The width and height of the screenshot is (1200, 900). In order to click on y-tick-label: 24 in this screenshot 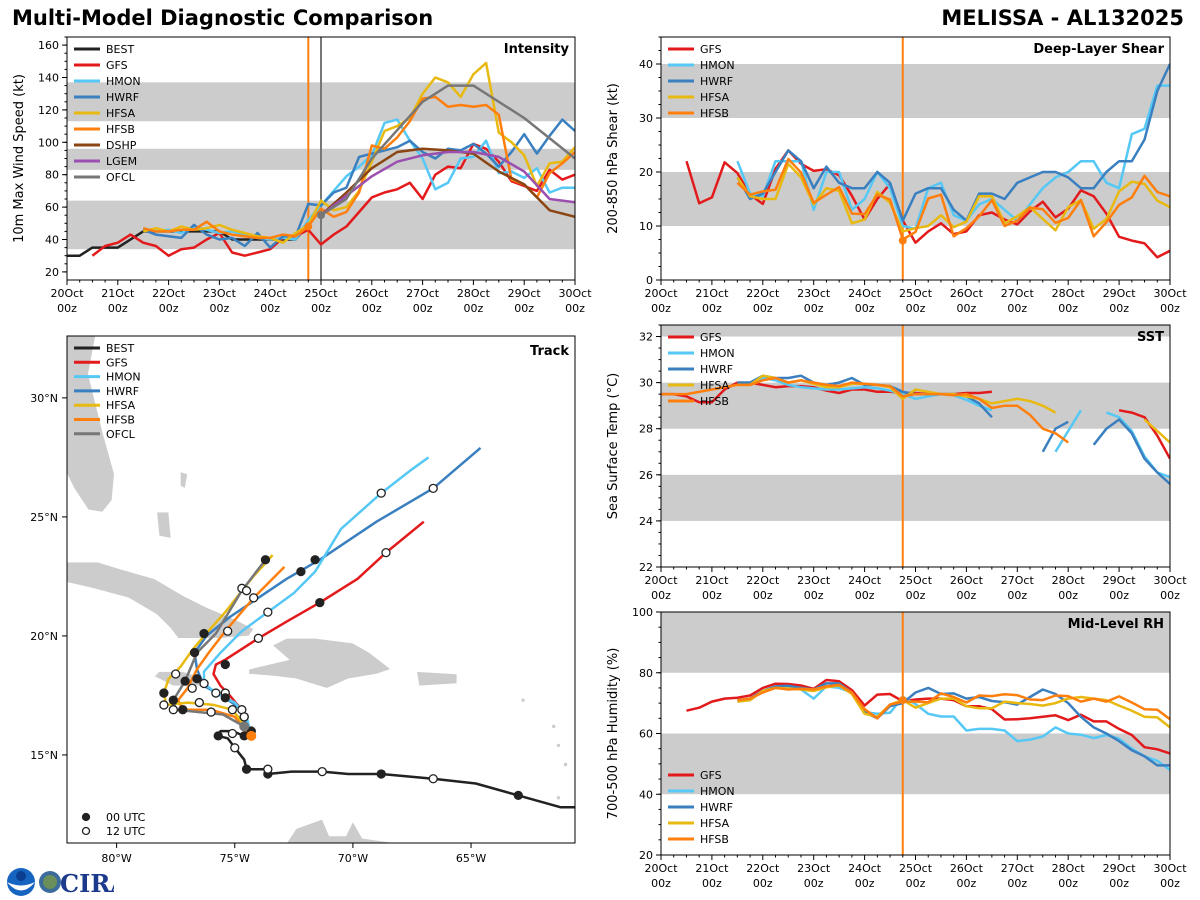, I will do `click(646, 521)`.